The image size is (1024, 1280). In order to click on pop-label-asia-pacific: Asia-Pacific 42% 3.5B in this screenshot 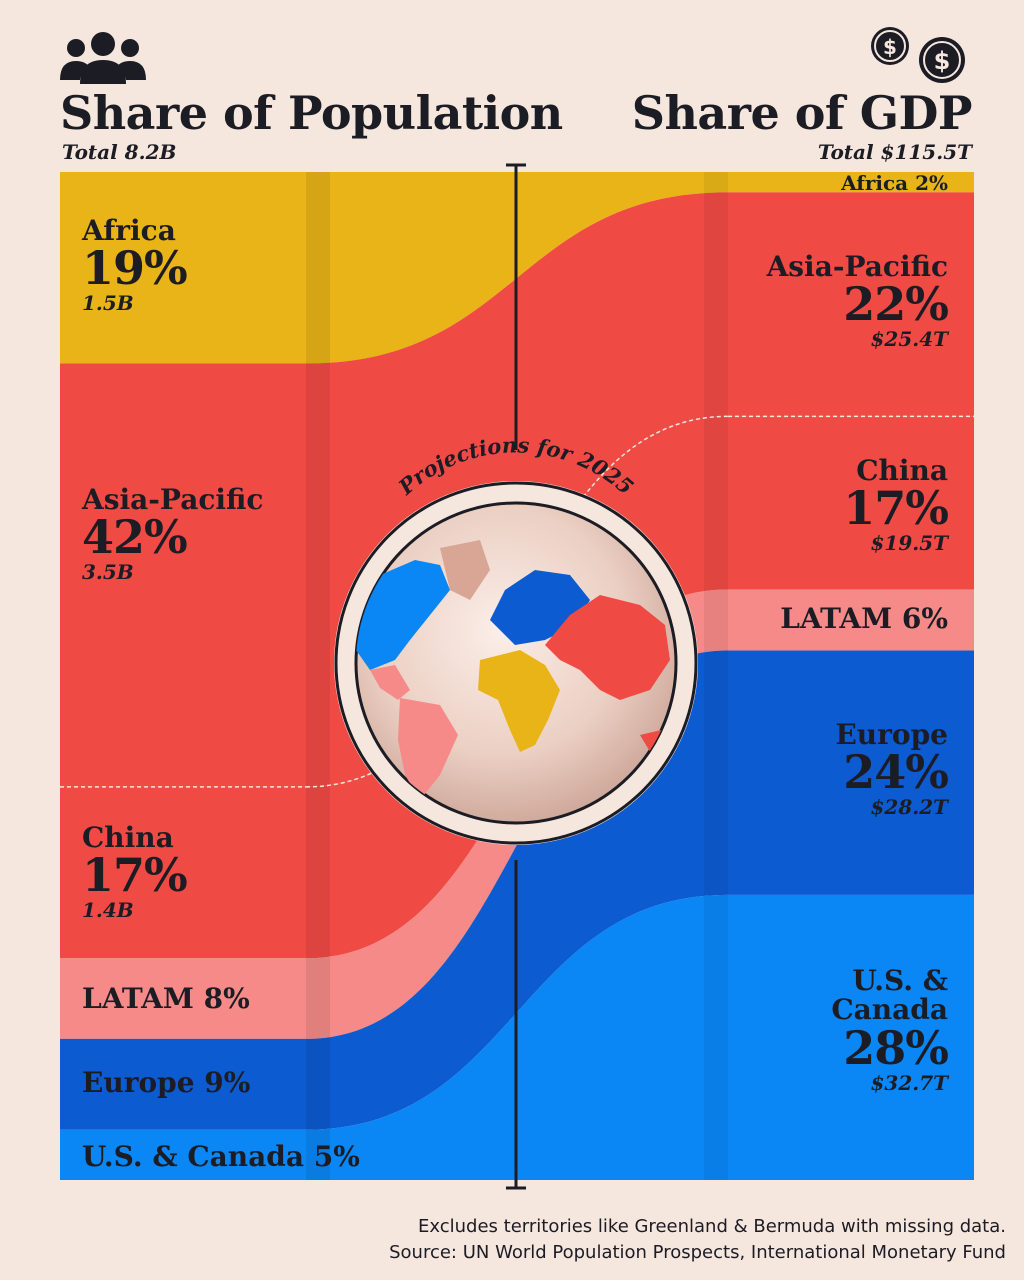, I will do `click(173, 534)`.